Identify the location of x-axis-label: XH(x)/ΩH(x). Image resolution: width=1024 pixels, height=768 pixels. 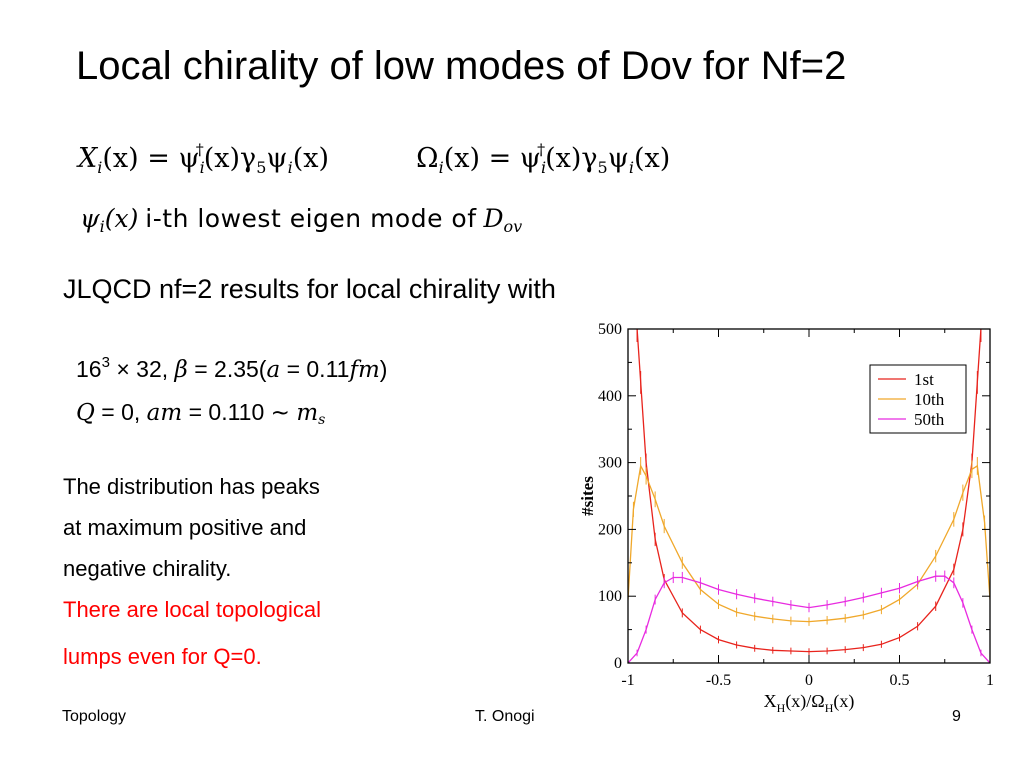
(809, 703).